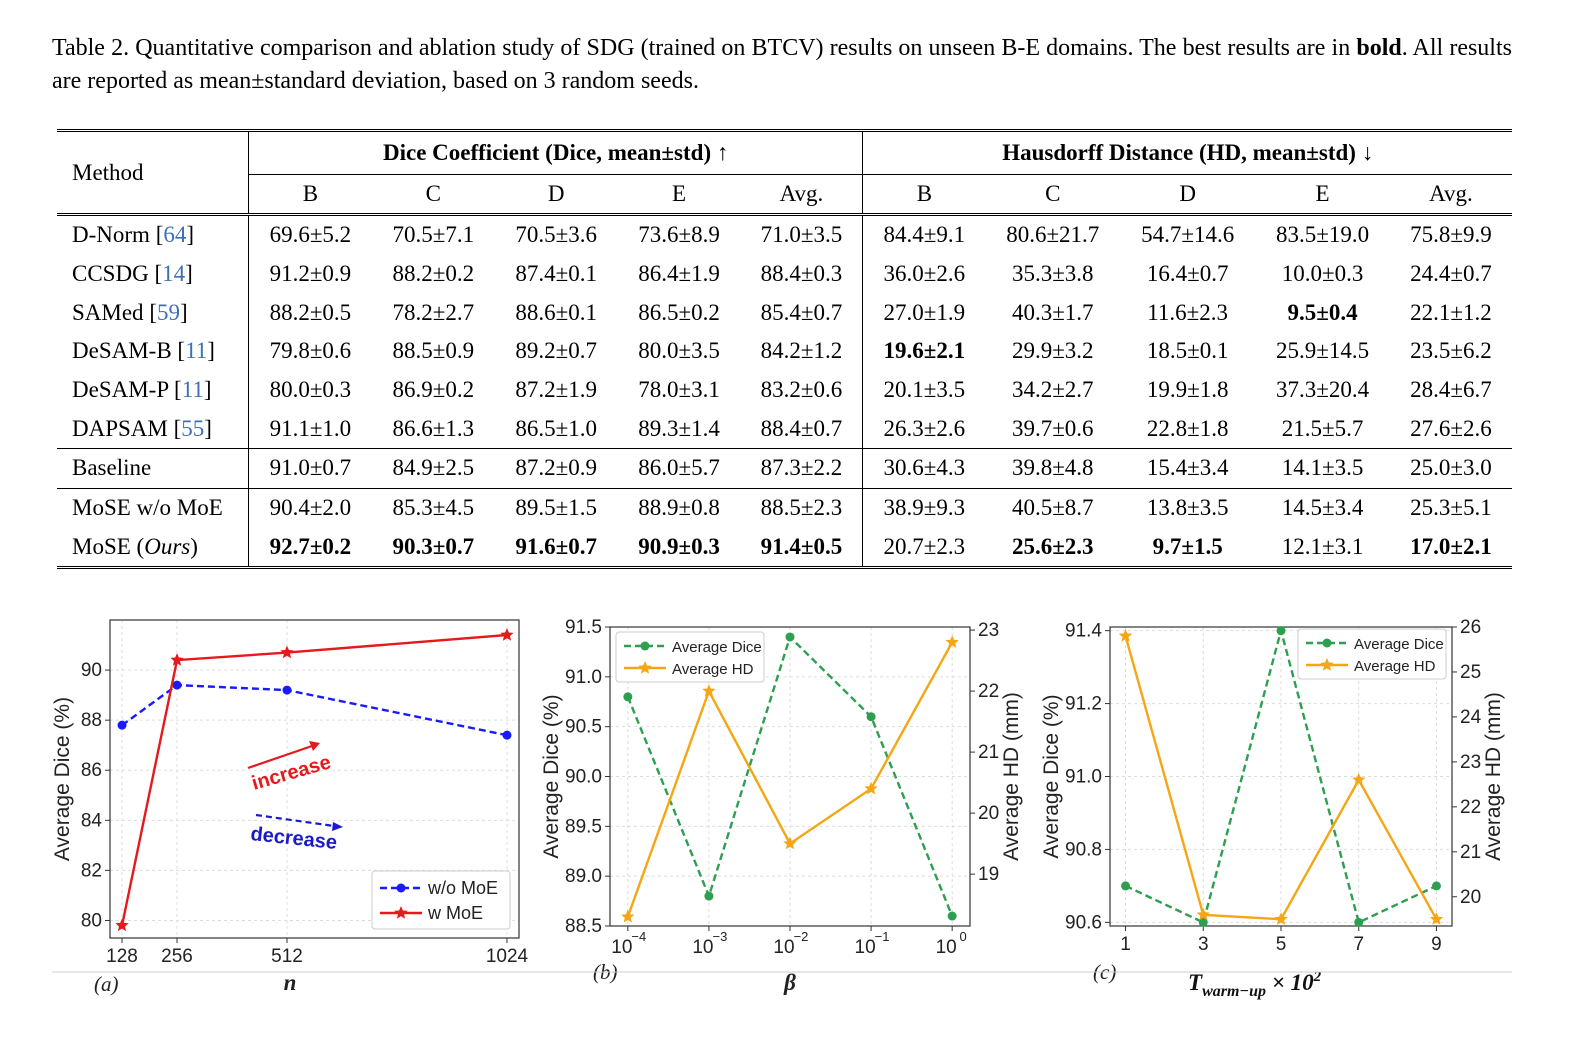  I want to click on table-cell: 25.6±2.3, so click(1053, 548).